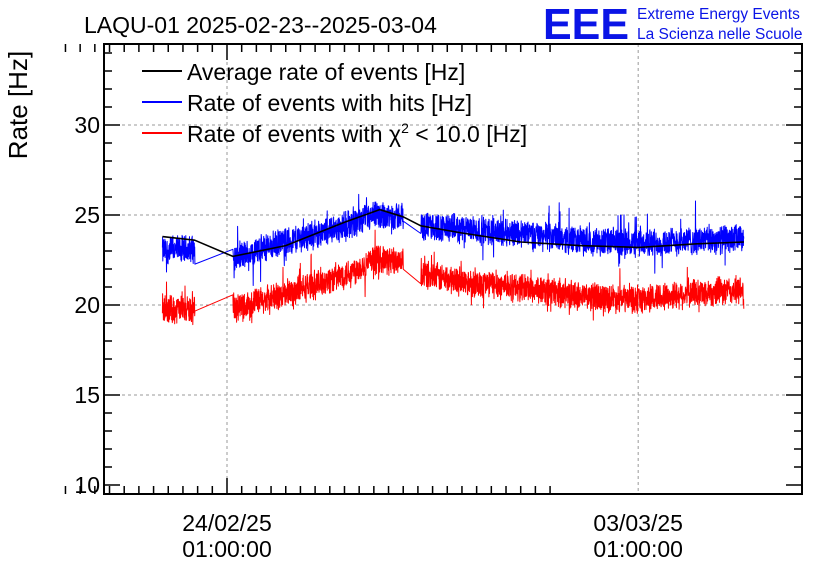 This screenshot has width=836, height=577. What do you see at coordinates (468, 134) in the screenshot?
I see `legend-chi2-suffix: < 10.0 [Hz]` at bounding box center [468, 134].